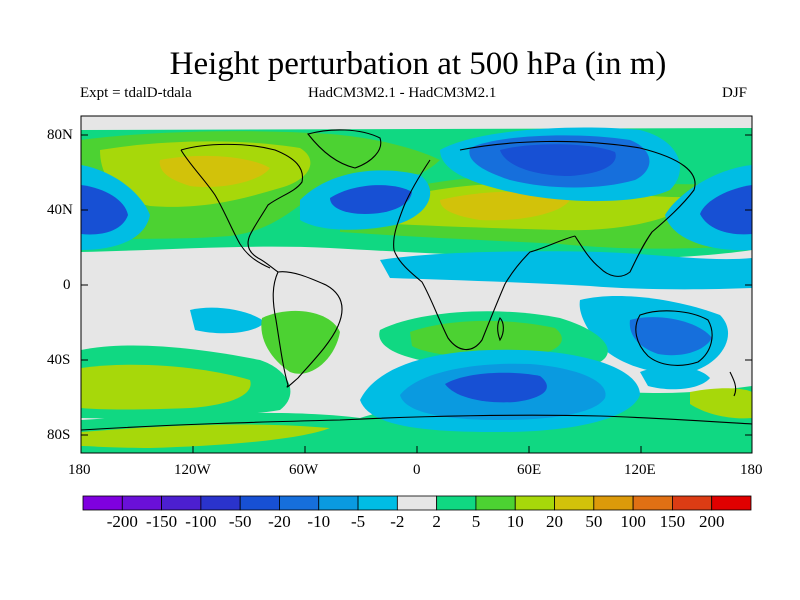 This screenshot has width=800, height=600. I want to click on positive-anomaly-south-pacific-strong, so click(166, 387).